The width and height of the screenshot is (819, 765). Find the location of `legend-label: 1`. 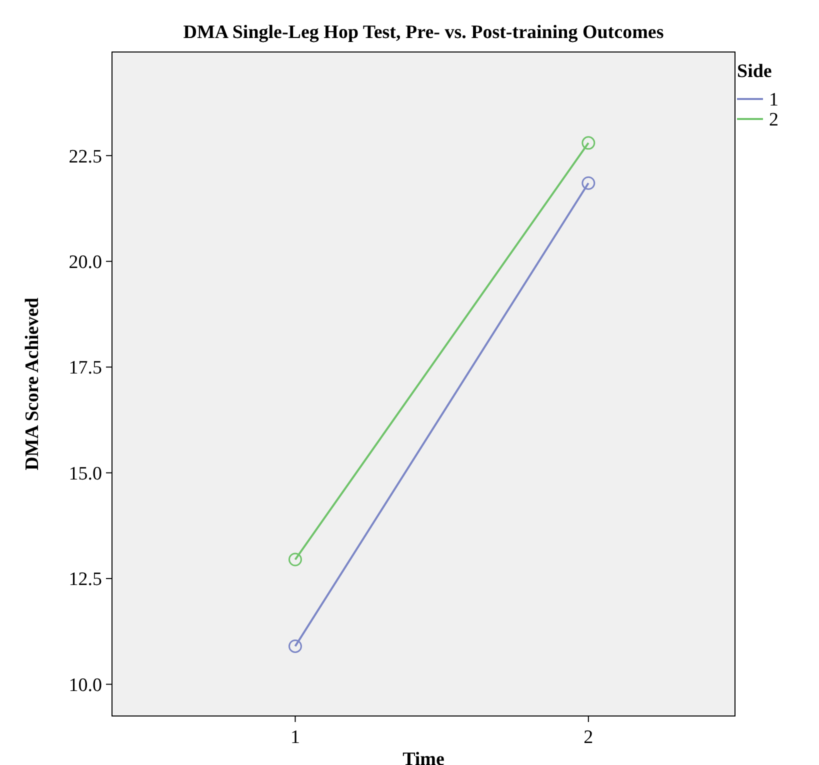

legend-label: 1 is located at coordinates (773, 100).